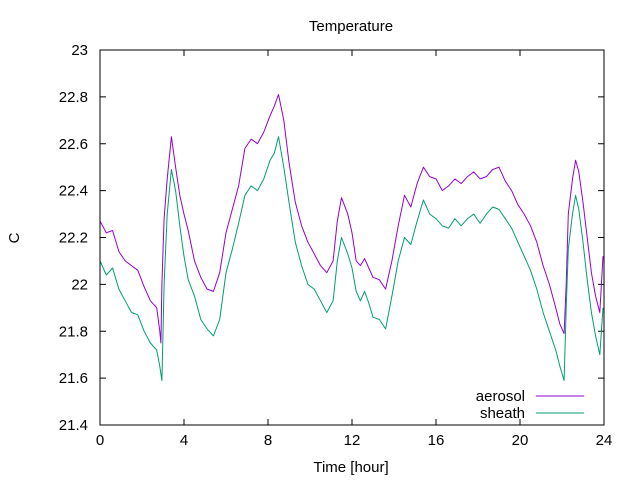 The width and height of the screenshot is (640, 480). I want to click on y-axis-label: C, so click(14, 237).